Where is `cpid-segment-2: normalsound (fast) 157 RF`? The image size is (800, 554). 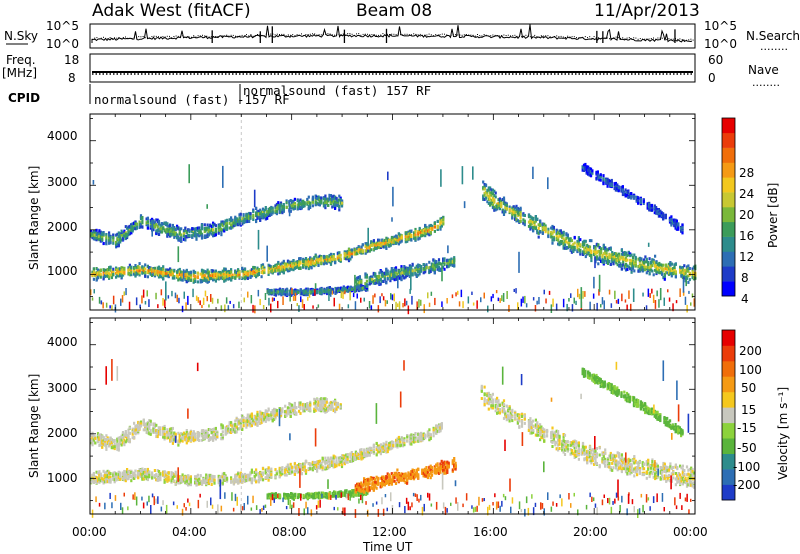
cpid-segment-2: normalsound (fast) 157 RF is located at coordinates (337, 90).